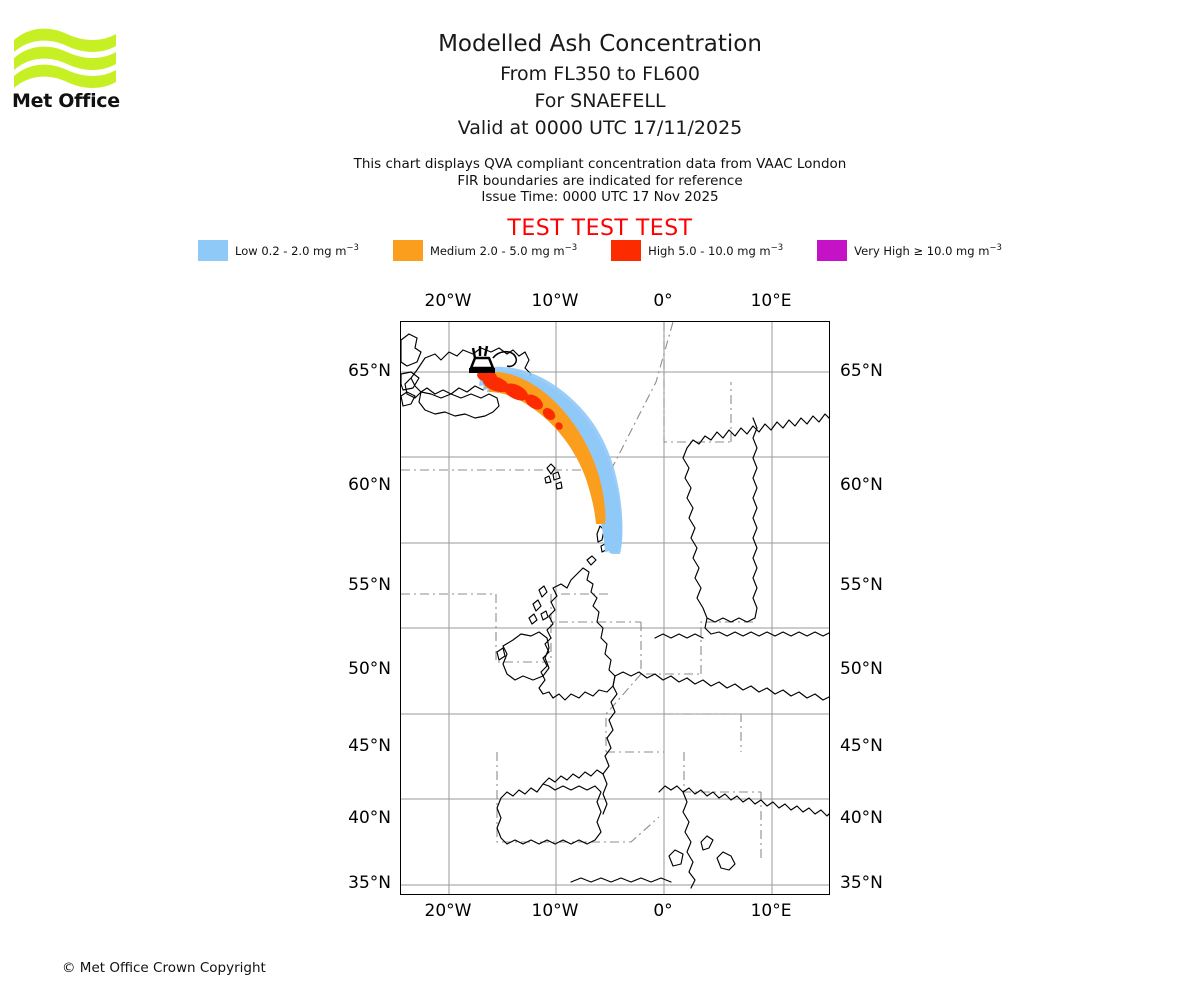  Describe the element at coordinates (213, 250) in the screenshot. I see `legend-low-swatch` at that location.